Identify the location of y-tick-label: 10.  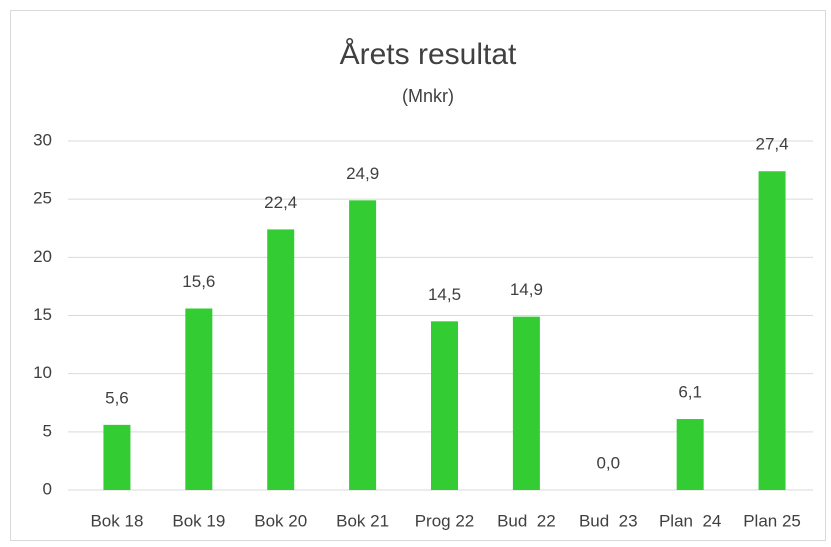
(42, 372).